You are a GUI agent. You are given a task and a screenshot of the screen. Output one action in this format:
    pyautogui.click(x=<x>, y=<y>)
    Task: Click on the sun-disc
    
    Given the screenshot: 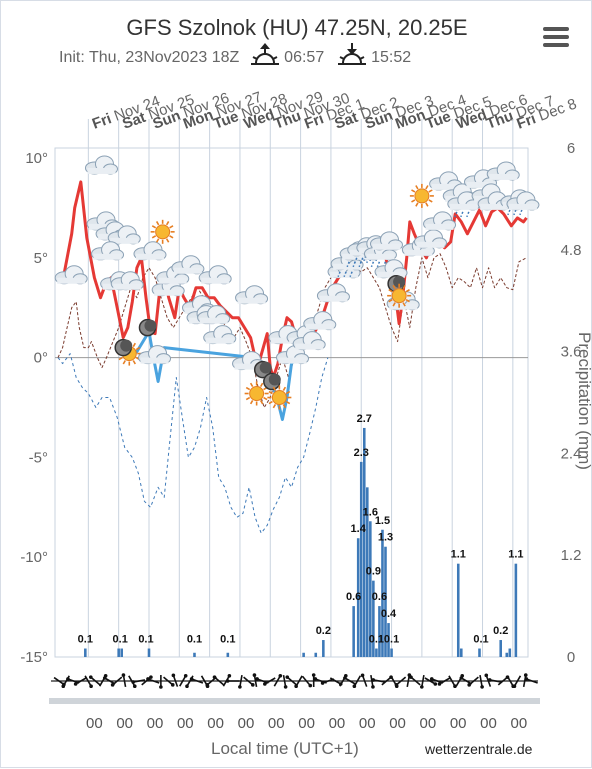 What is the action you would take?
    pyautogui.click(x=399, y=296)
    